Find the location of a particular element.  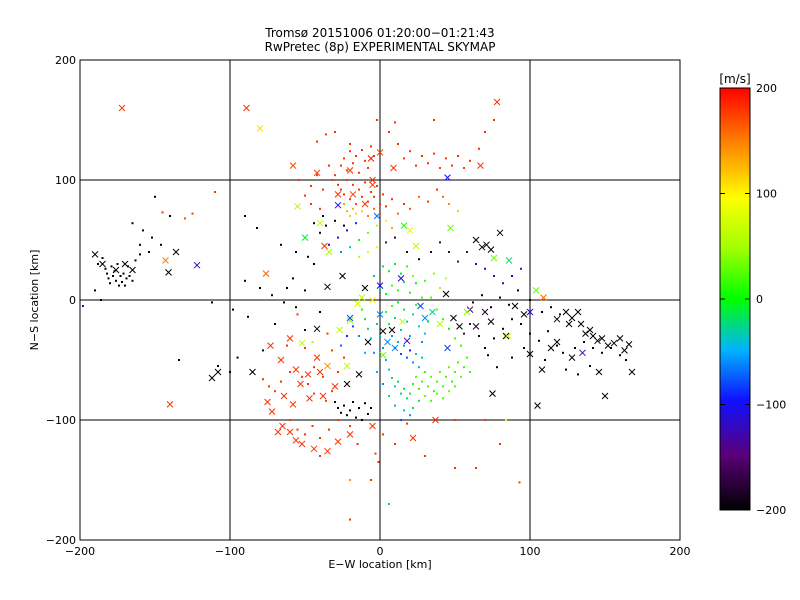

y-axis-label: N−S location [km] is located at coordinates (34, 300).